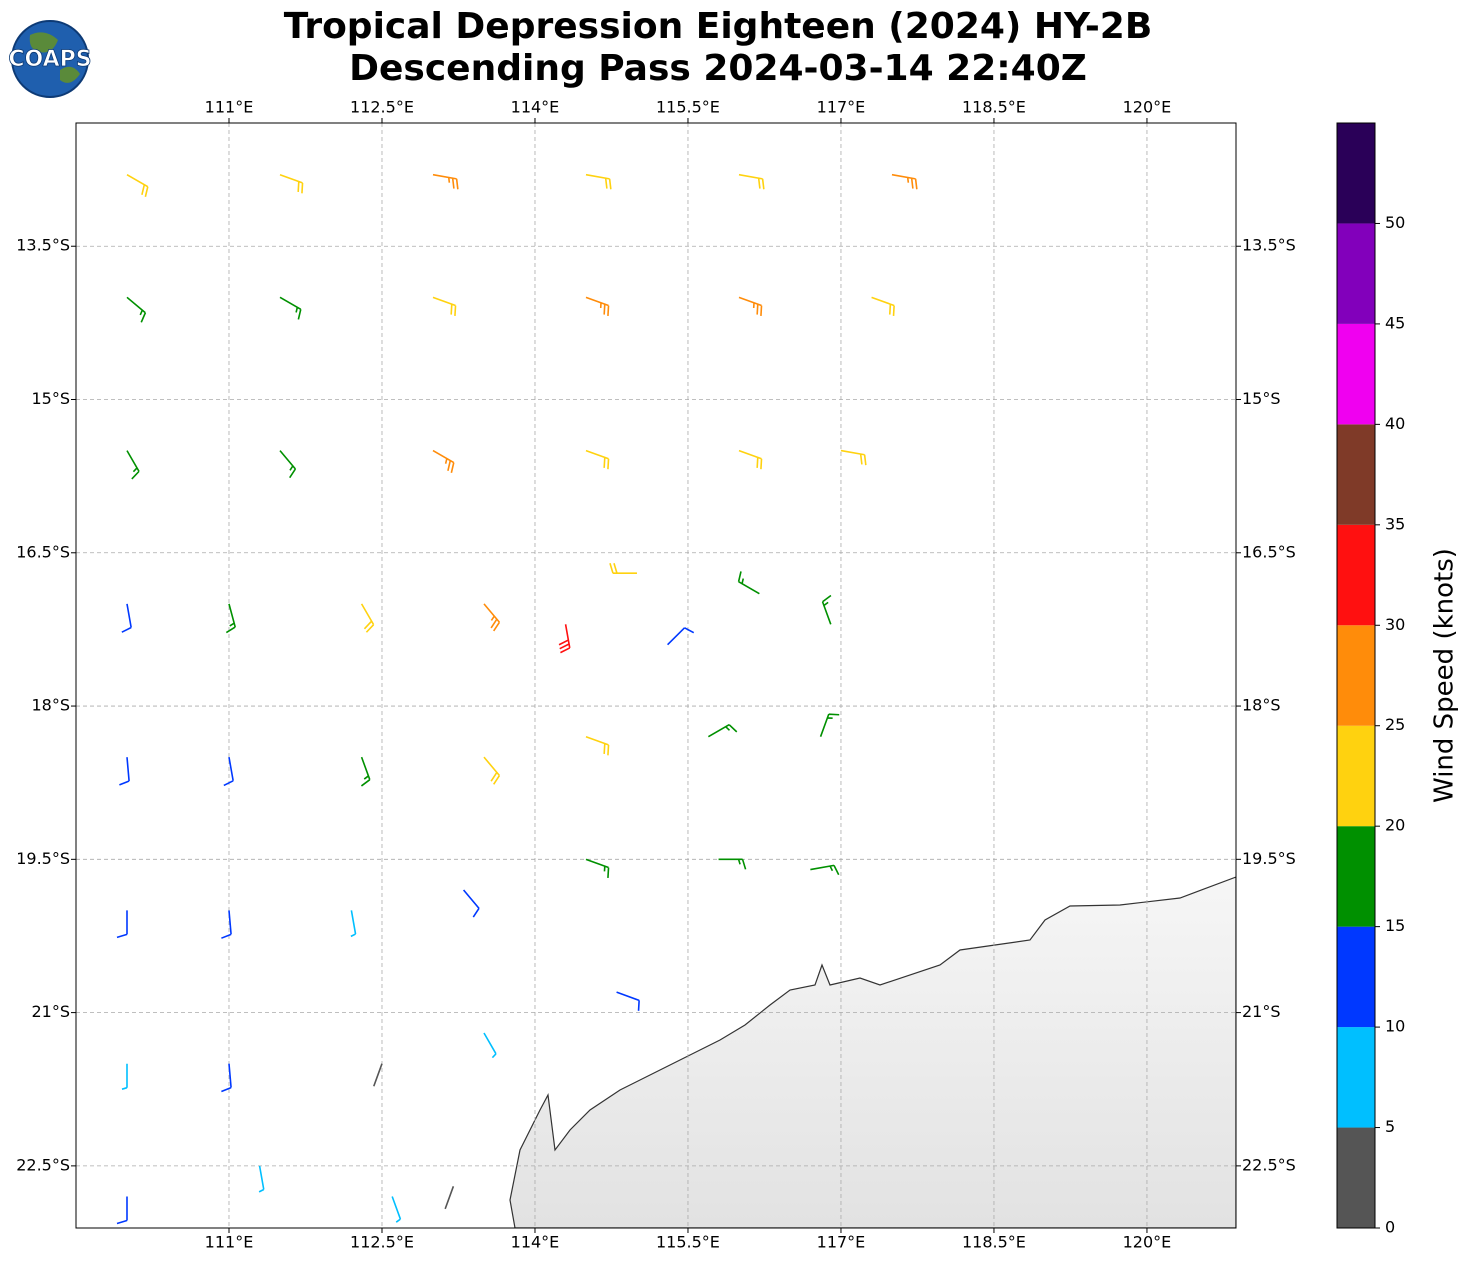  I want to click on colorbar-tick-label: 25, so click(1395, 724).